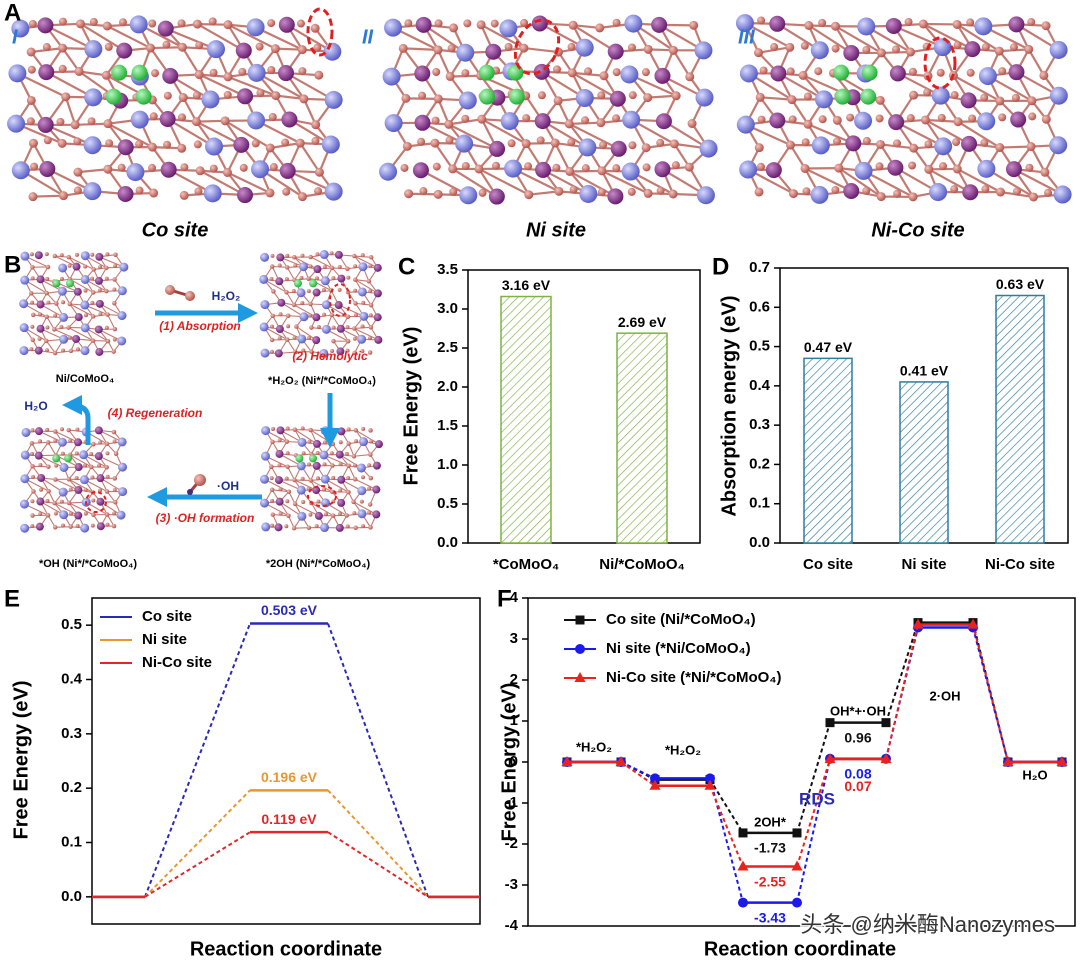  What do you see at coordinates (641, 564) in the screenshot?
I see `x-tick-label: Ni/*CoMoO₄` at bounding box center [641, 564].